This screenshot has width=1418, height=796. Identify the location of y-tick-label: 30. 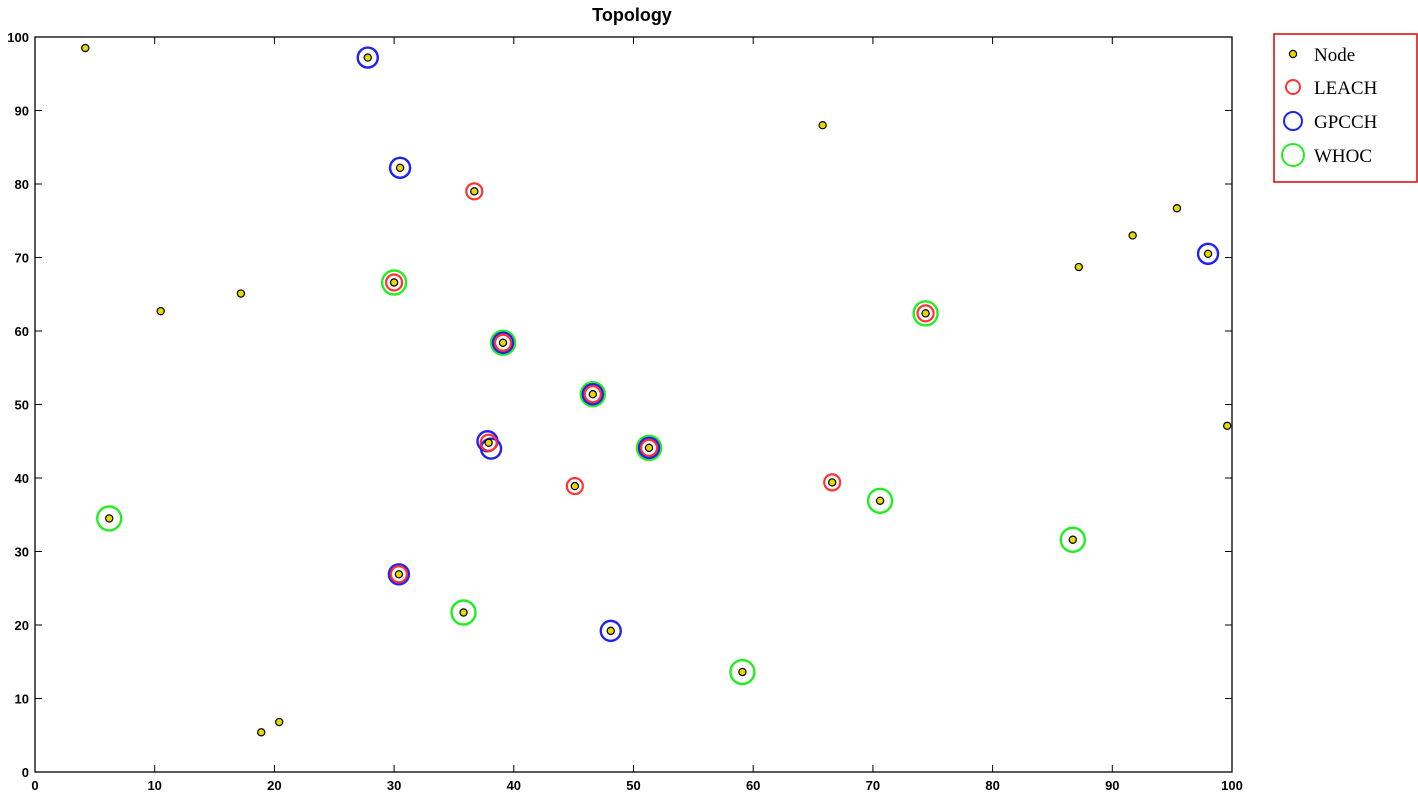
(22, 552).